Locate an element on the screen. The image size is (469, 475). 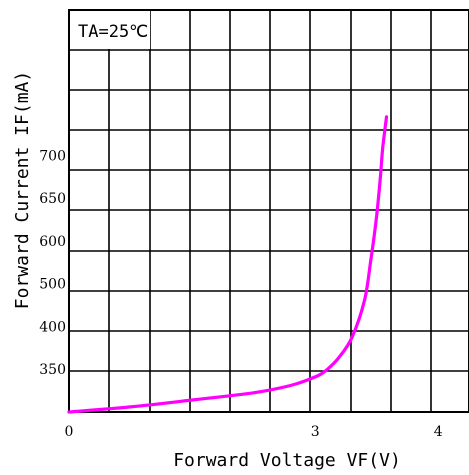
y-tick-labels: 350 400 500 600 650 700 is located at coordinates (52, 263).